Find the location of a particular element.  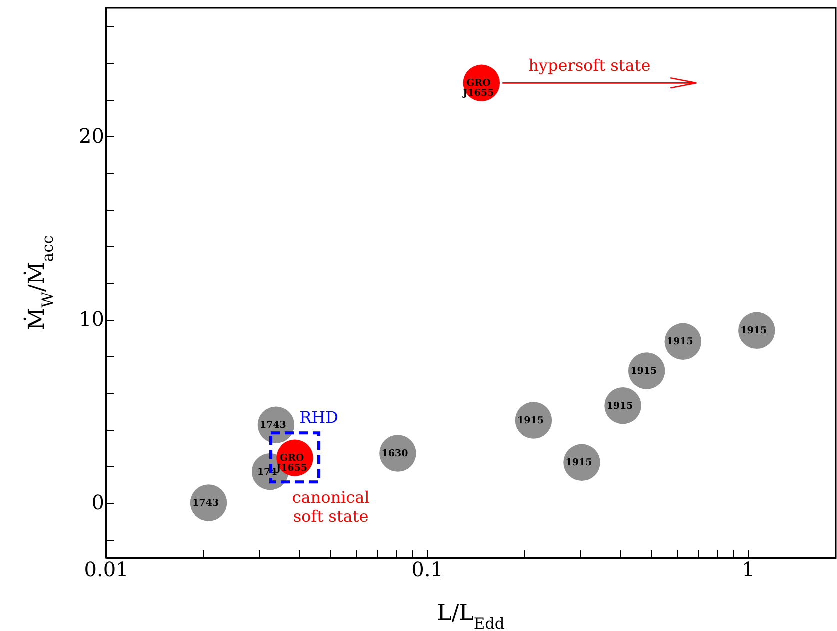

x-tick-label: 0.01 is located at coordinates (106, 570).